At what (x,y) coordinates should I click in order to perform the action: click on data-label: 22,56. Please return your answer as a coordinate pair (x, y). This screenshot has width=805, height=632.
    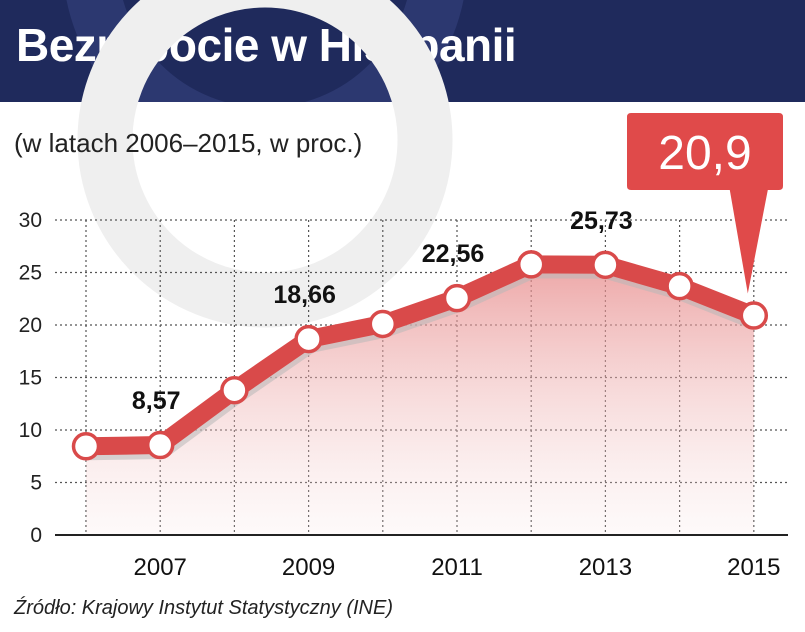
    Looking at the image, I should click on (453, 254).